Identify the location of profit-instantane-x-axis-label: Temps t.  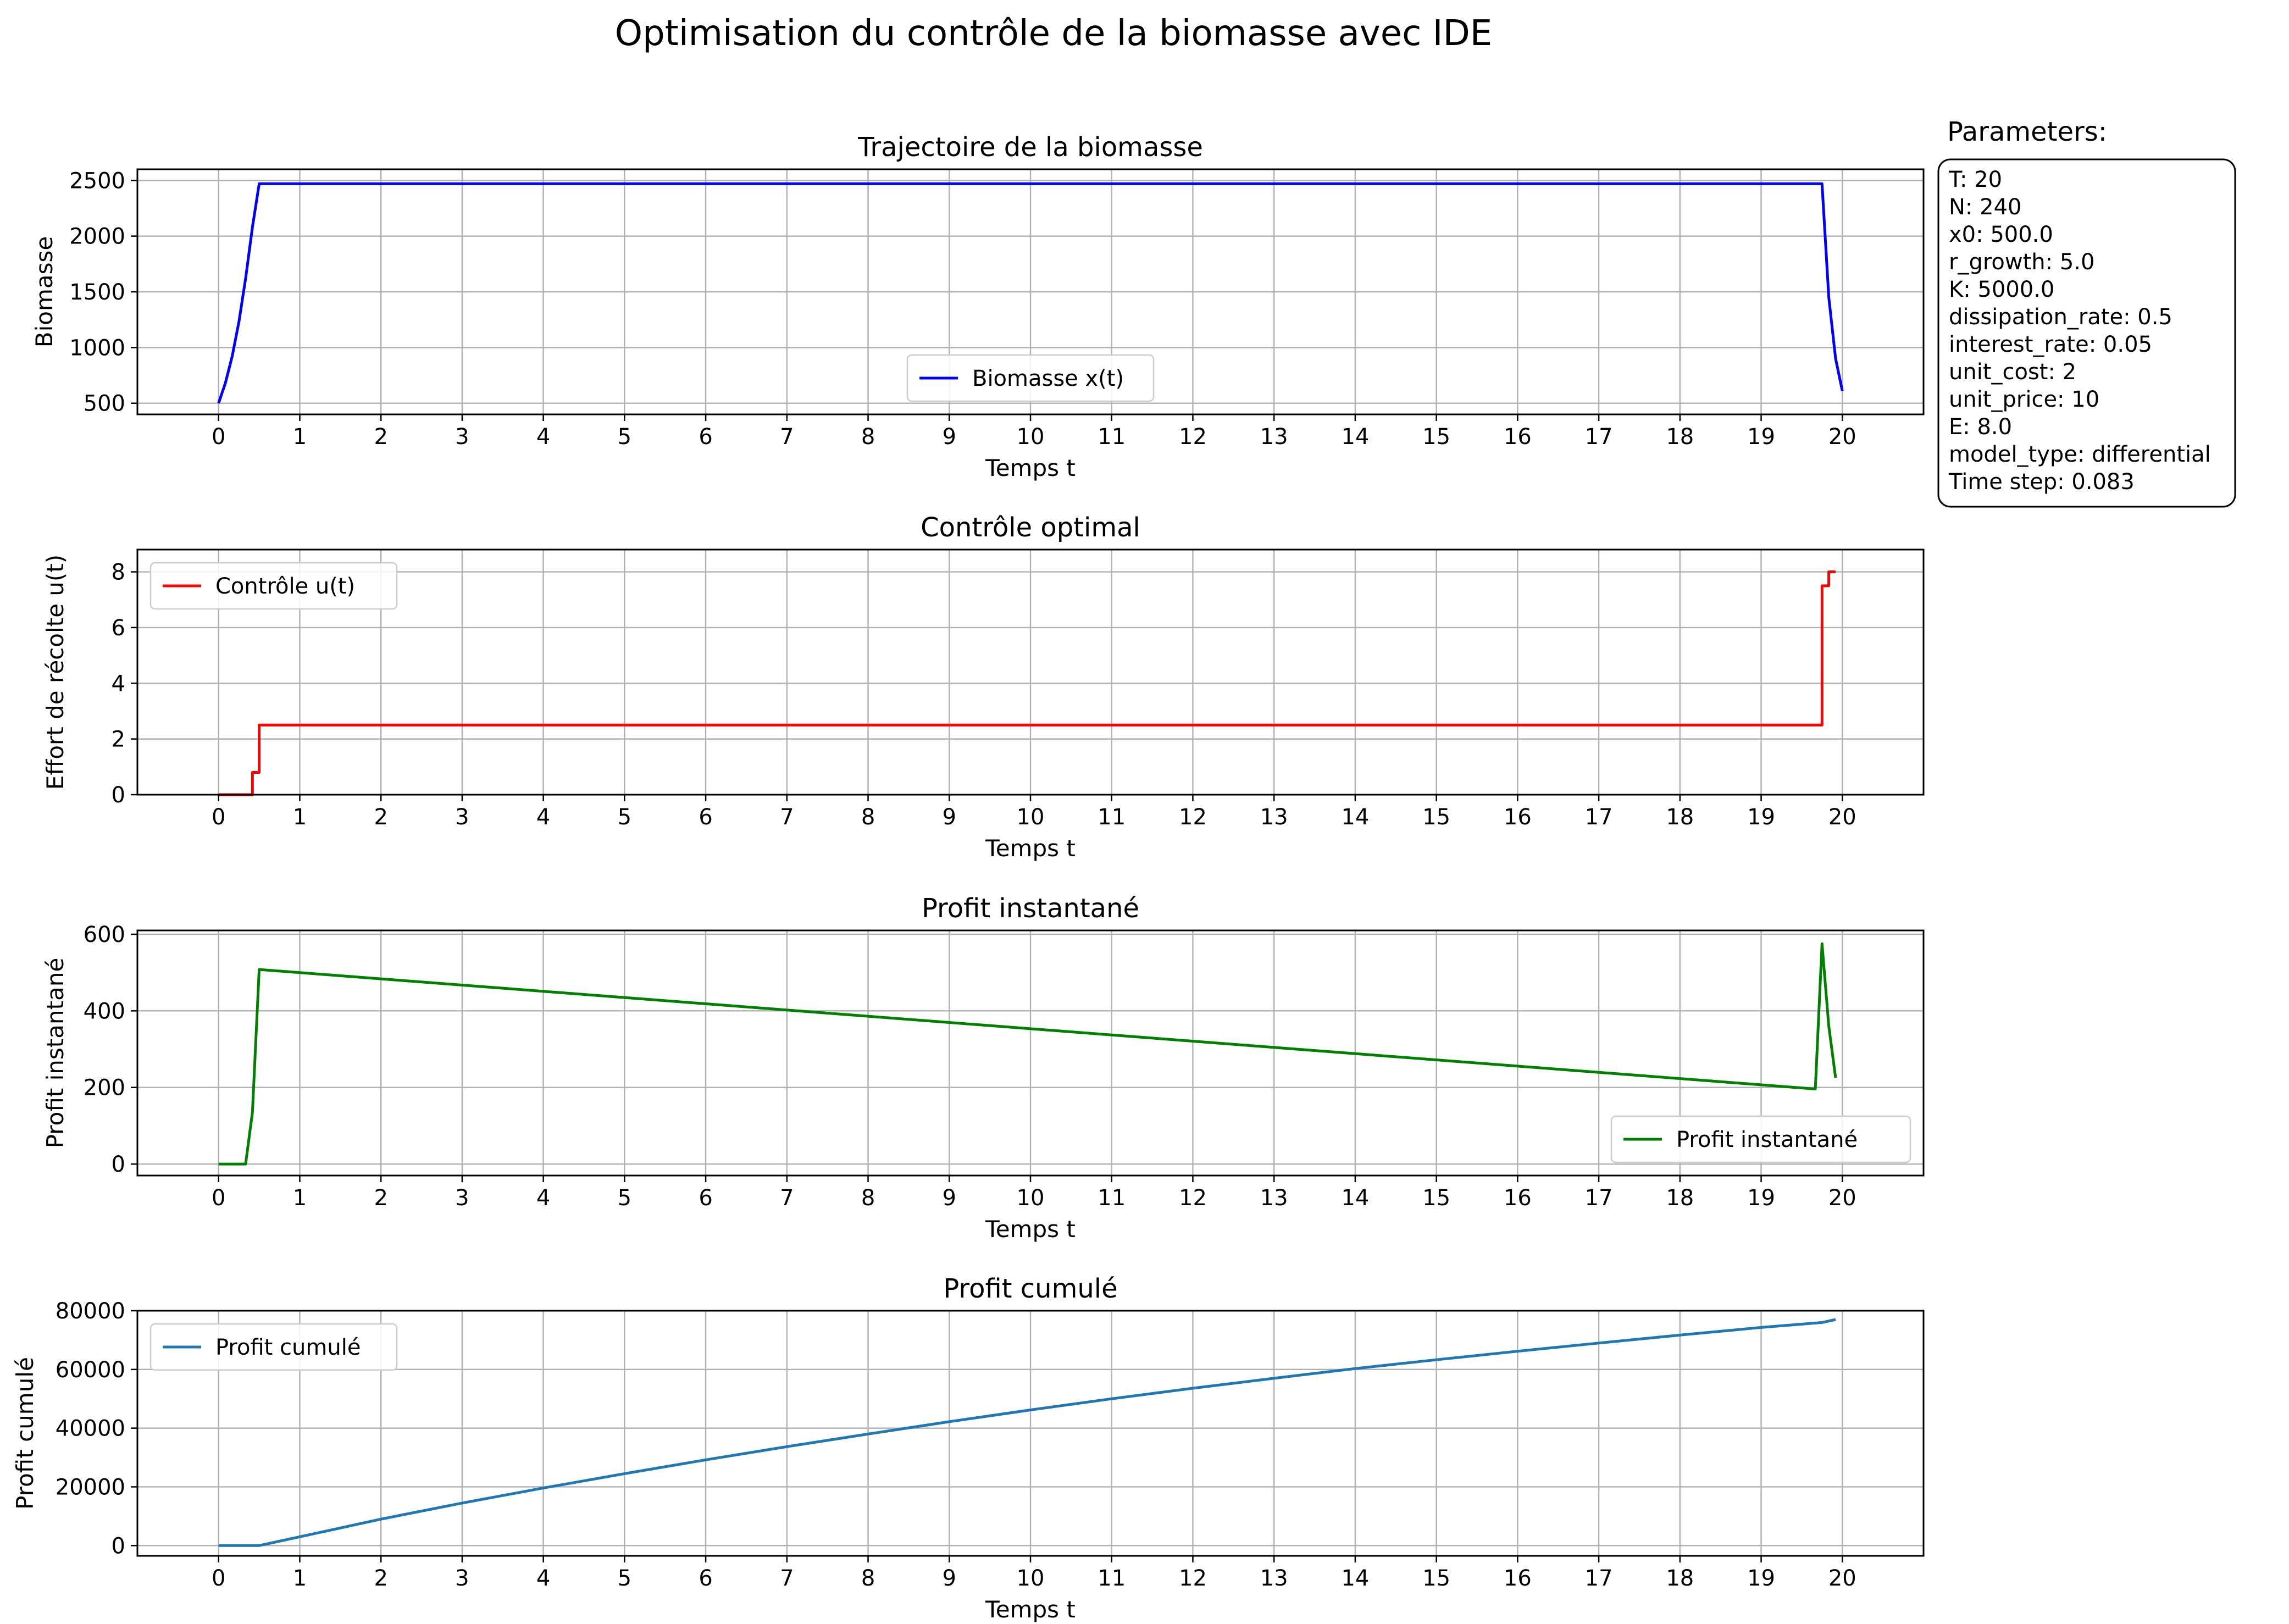
(1030, 1229).